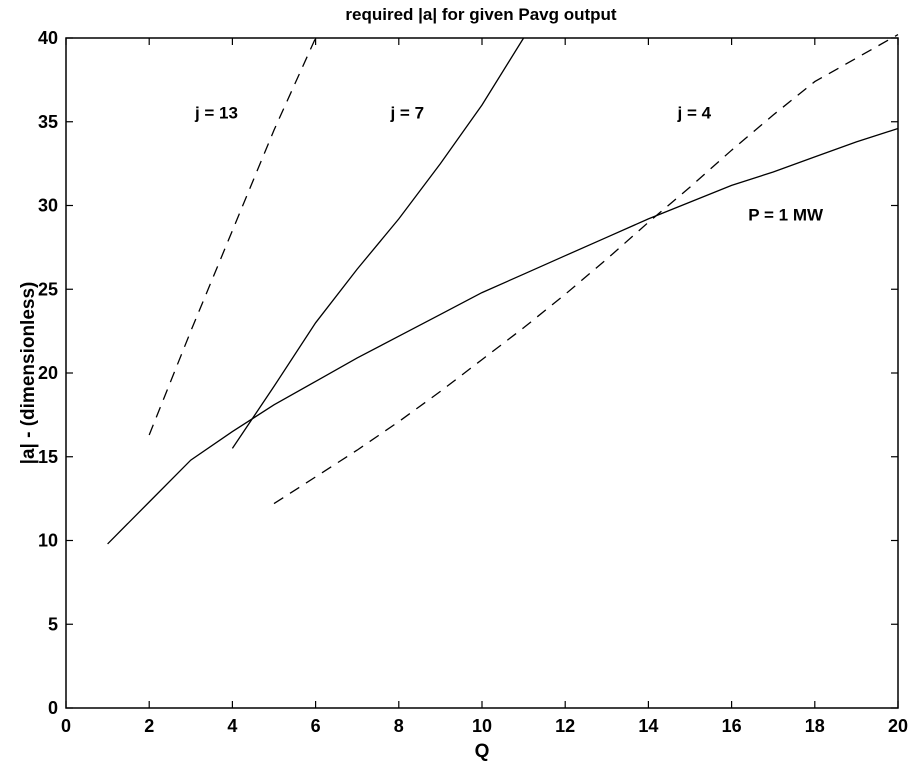 The image size is (916, 766). I want to click on y-tick-label: 0, so click(53, 708).